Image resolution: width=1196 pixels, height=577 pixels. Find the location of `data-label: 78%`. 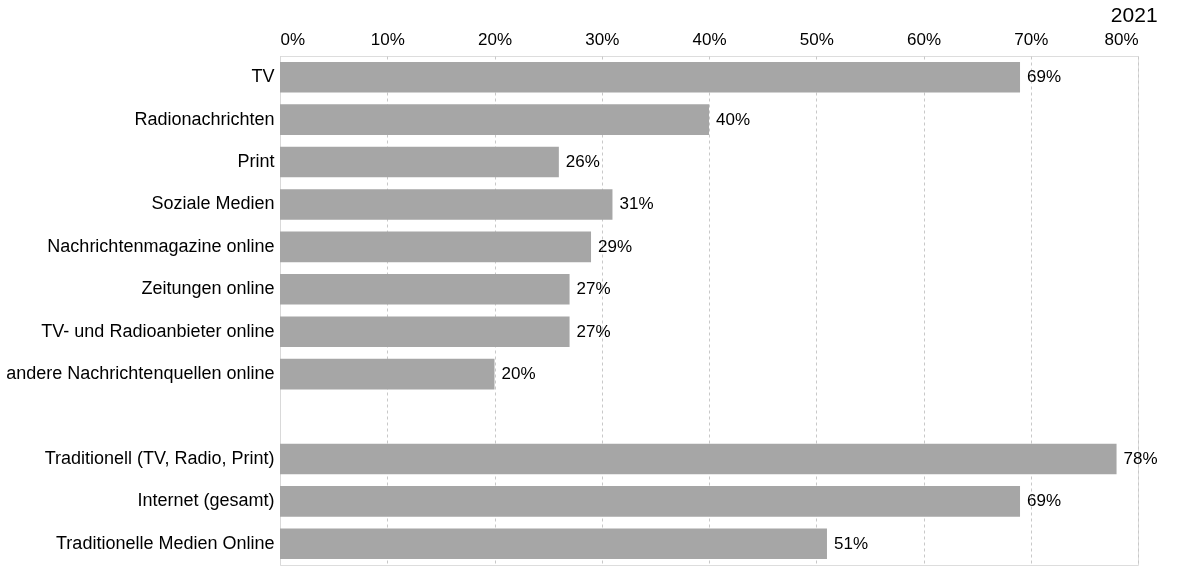

data-label: 78% is located at coordinates (1140, 458).